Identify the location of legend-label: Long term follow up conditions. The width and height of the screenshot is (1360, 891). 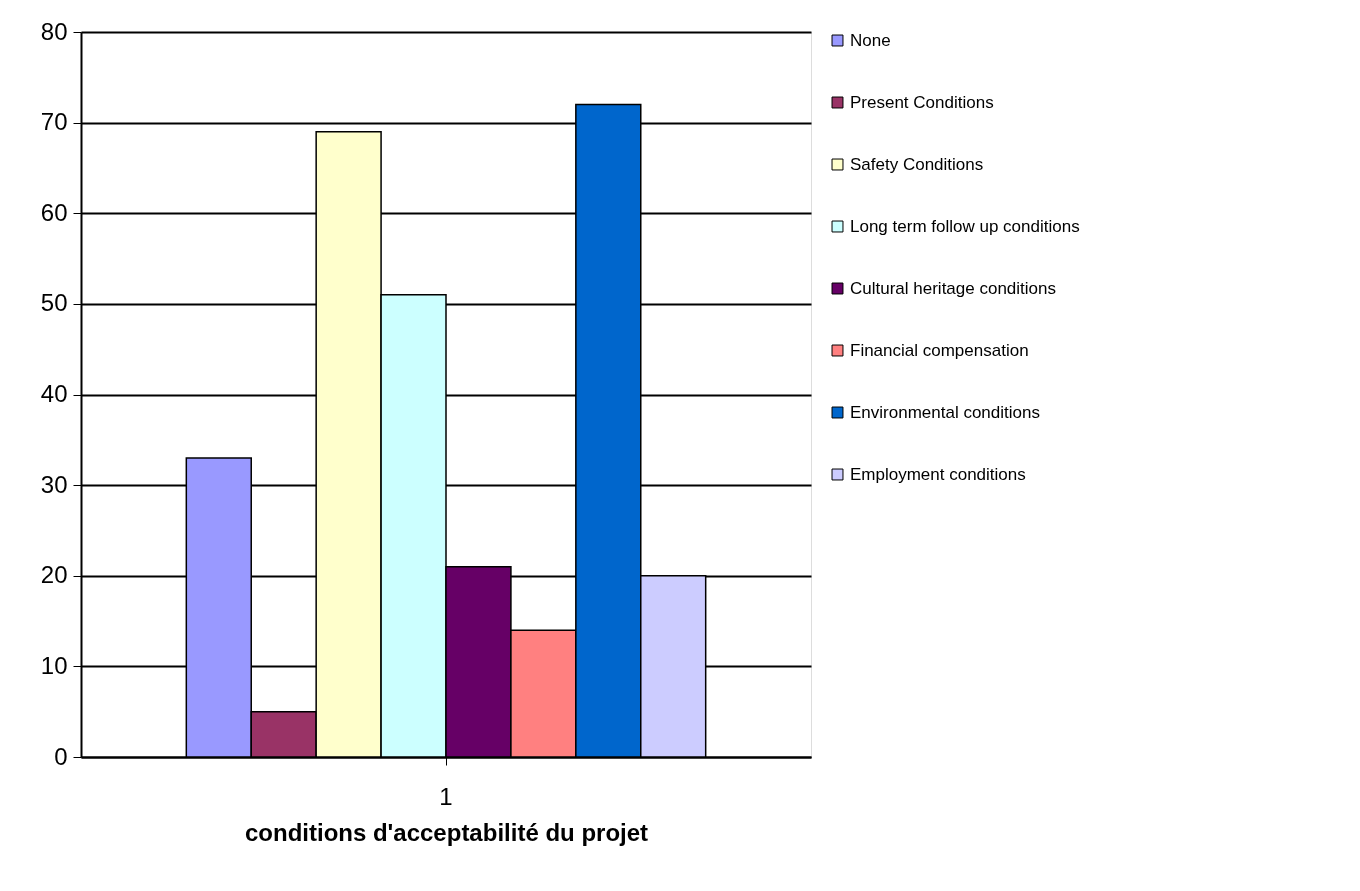
(965, 226).